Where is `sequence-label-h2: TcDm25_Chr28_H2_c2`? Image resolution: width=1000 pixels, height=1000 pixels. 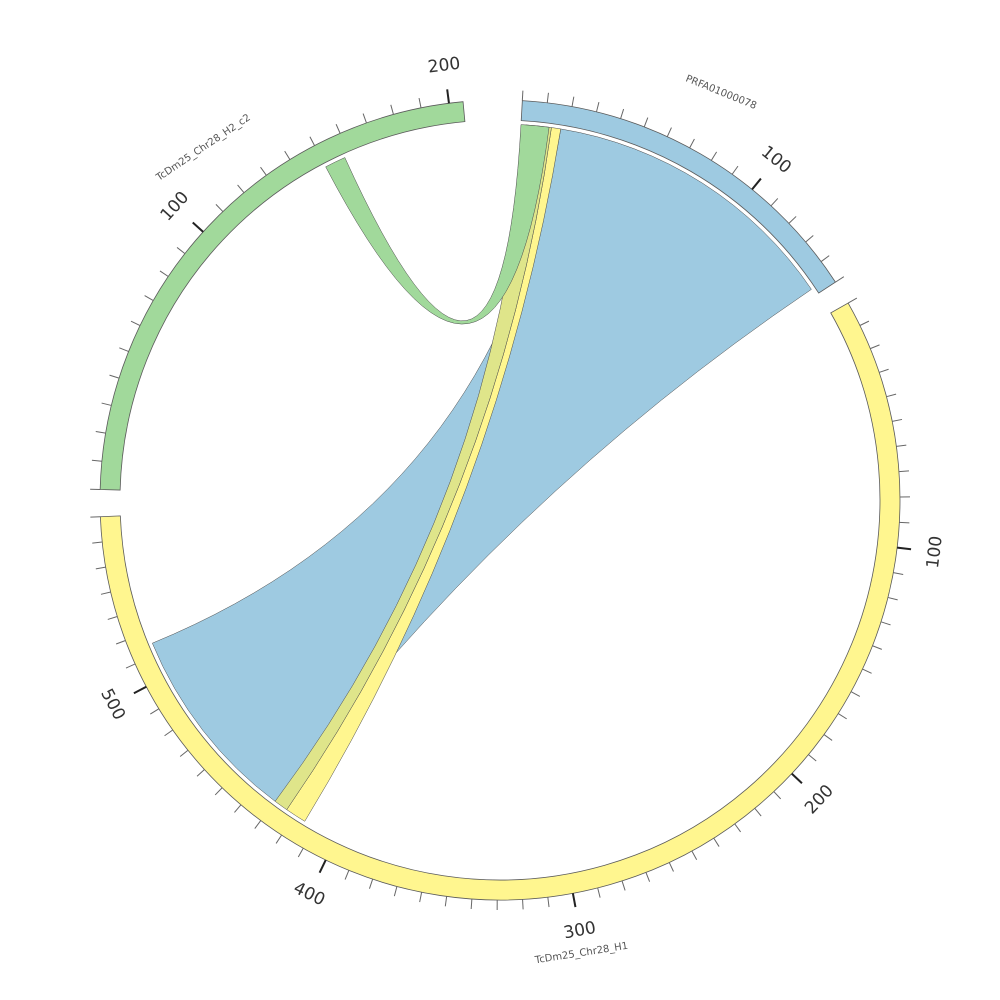 sequence-label-h2: TcDm25_Chr28_H2_c2 is located at coordinates (203, 148).